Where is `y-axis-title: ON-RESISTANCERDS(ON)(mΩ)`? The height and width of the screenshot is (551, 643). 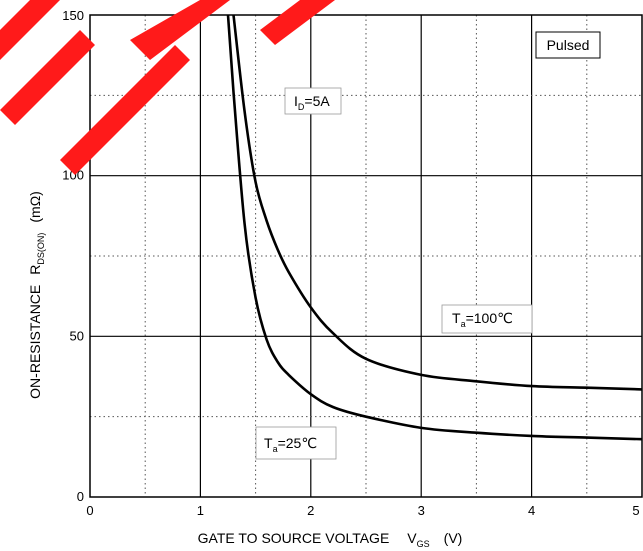 y-axis-title: ON-RESISTANCERDS(ON)(mΩ) is located at coordinates (36, 295).